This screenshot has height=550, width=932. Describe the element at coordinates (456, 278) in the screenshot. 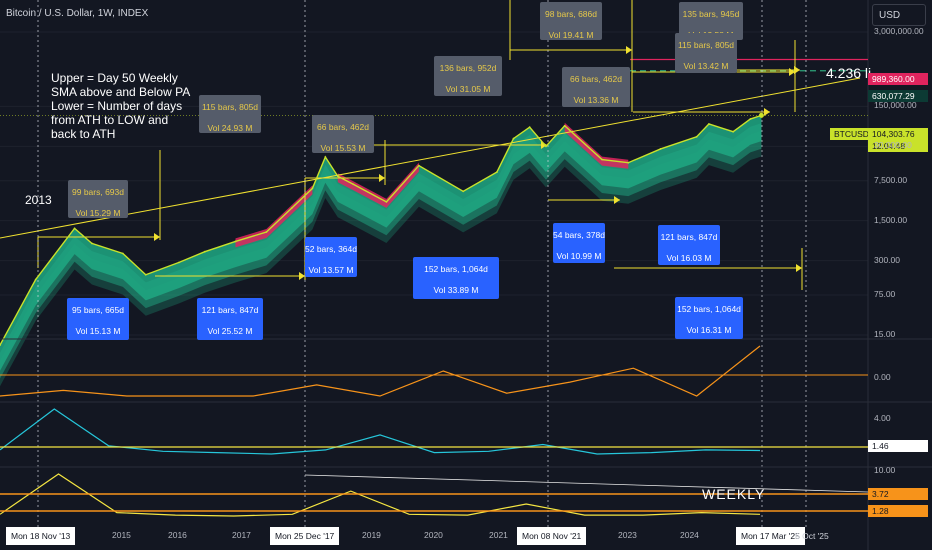

I see `bar-range-box: 152 bars, 1,064d Vol 33.89 M` at that location.